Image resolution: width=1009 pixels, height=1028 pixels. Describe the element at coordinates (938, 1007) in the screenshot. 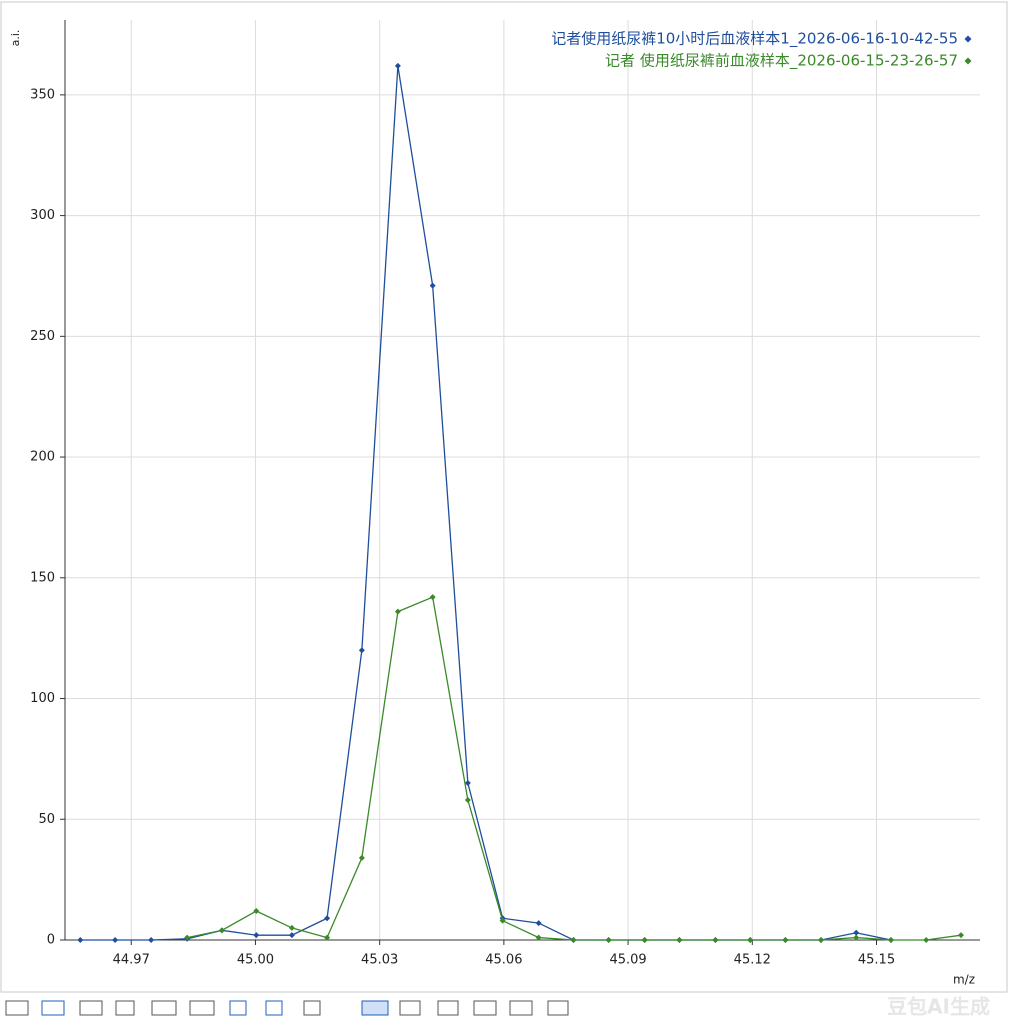

I see `watermark: 豆包AI生成` at that location.